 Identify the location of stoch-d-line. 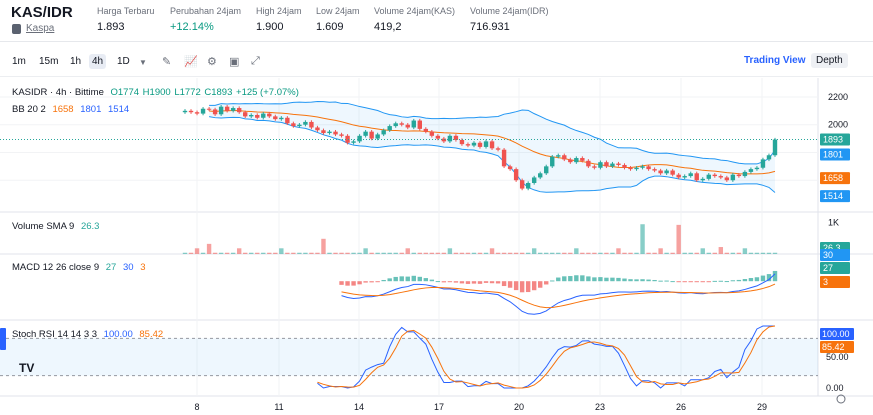
(546, 357).